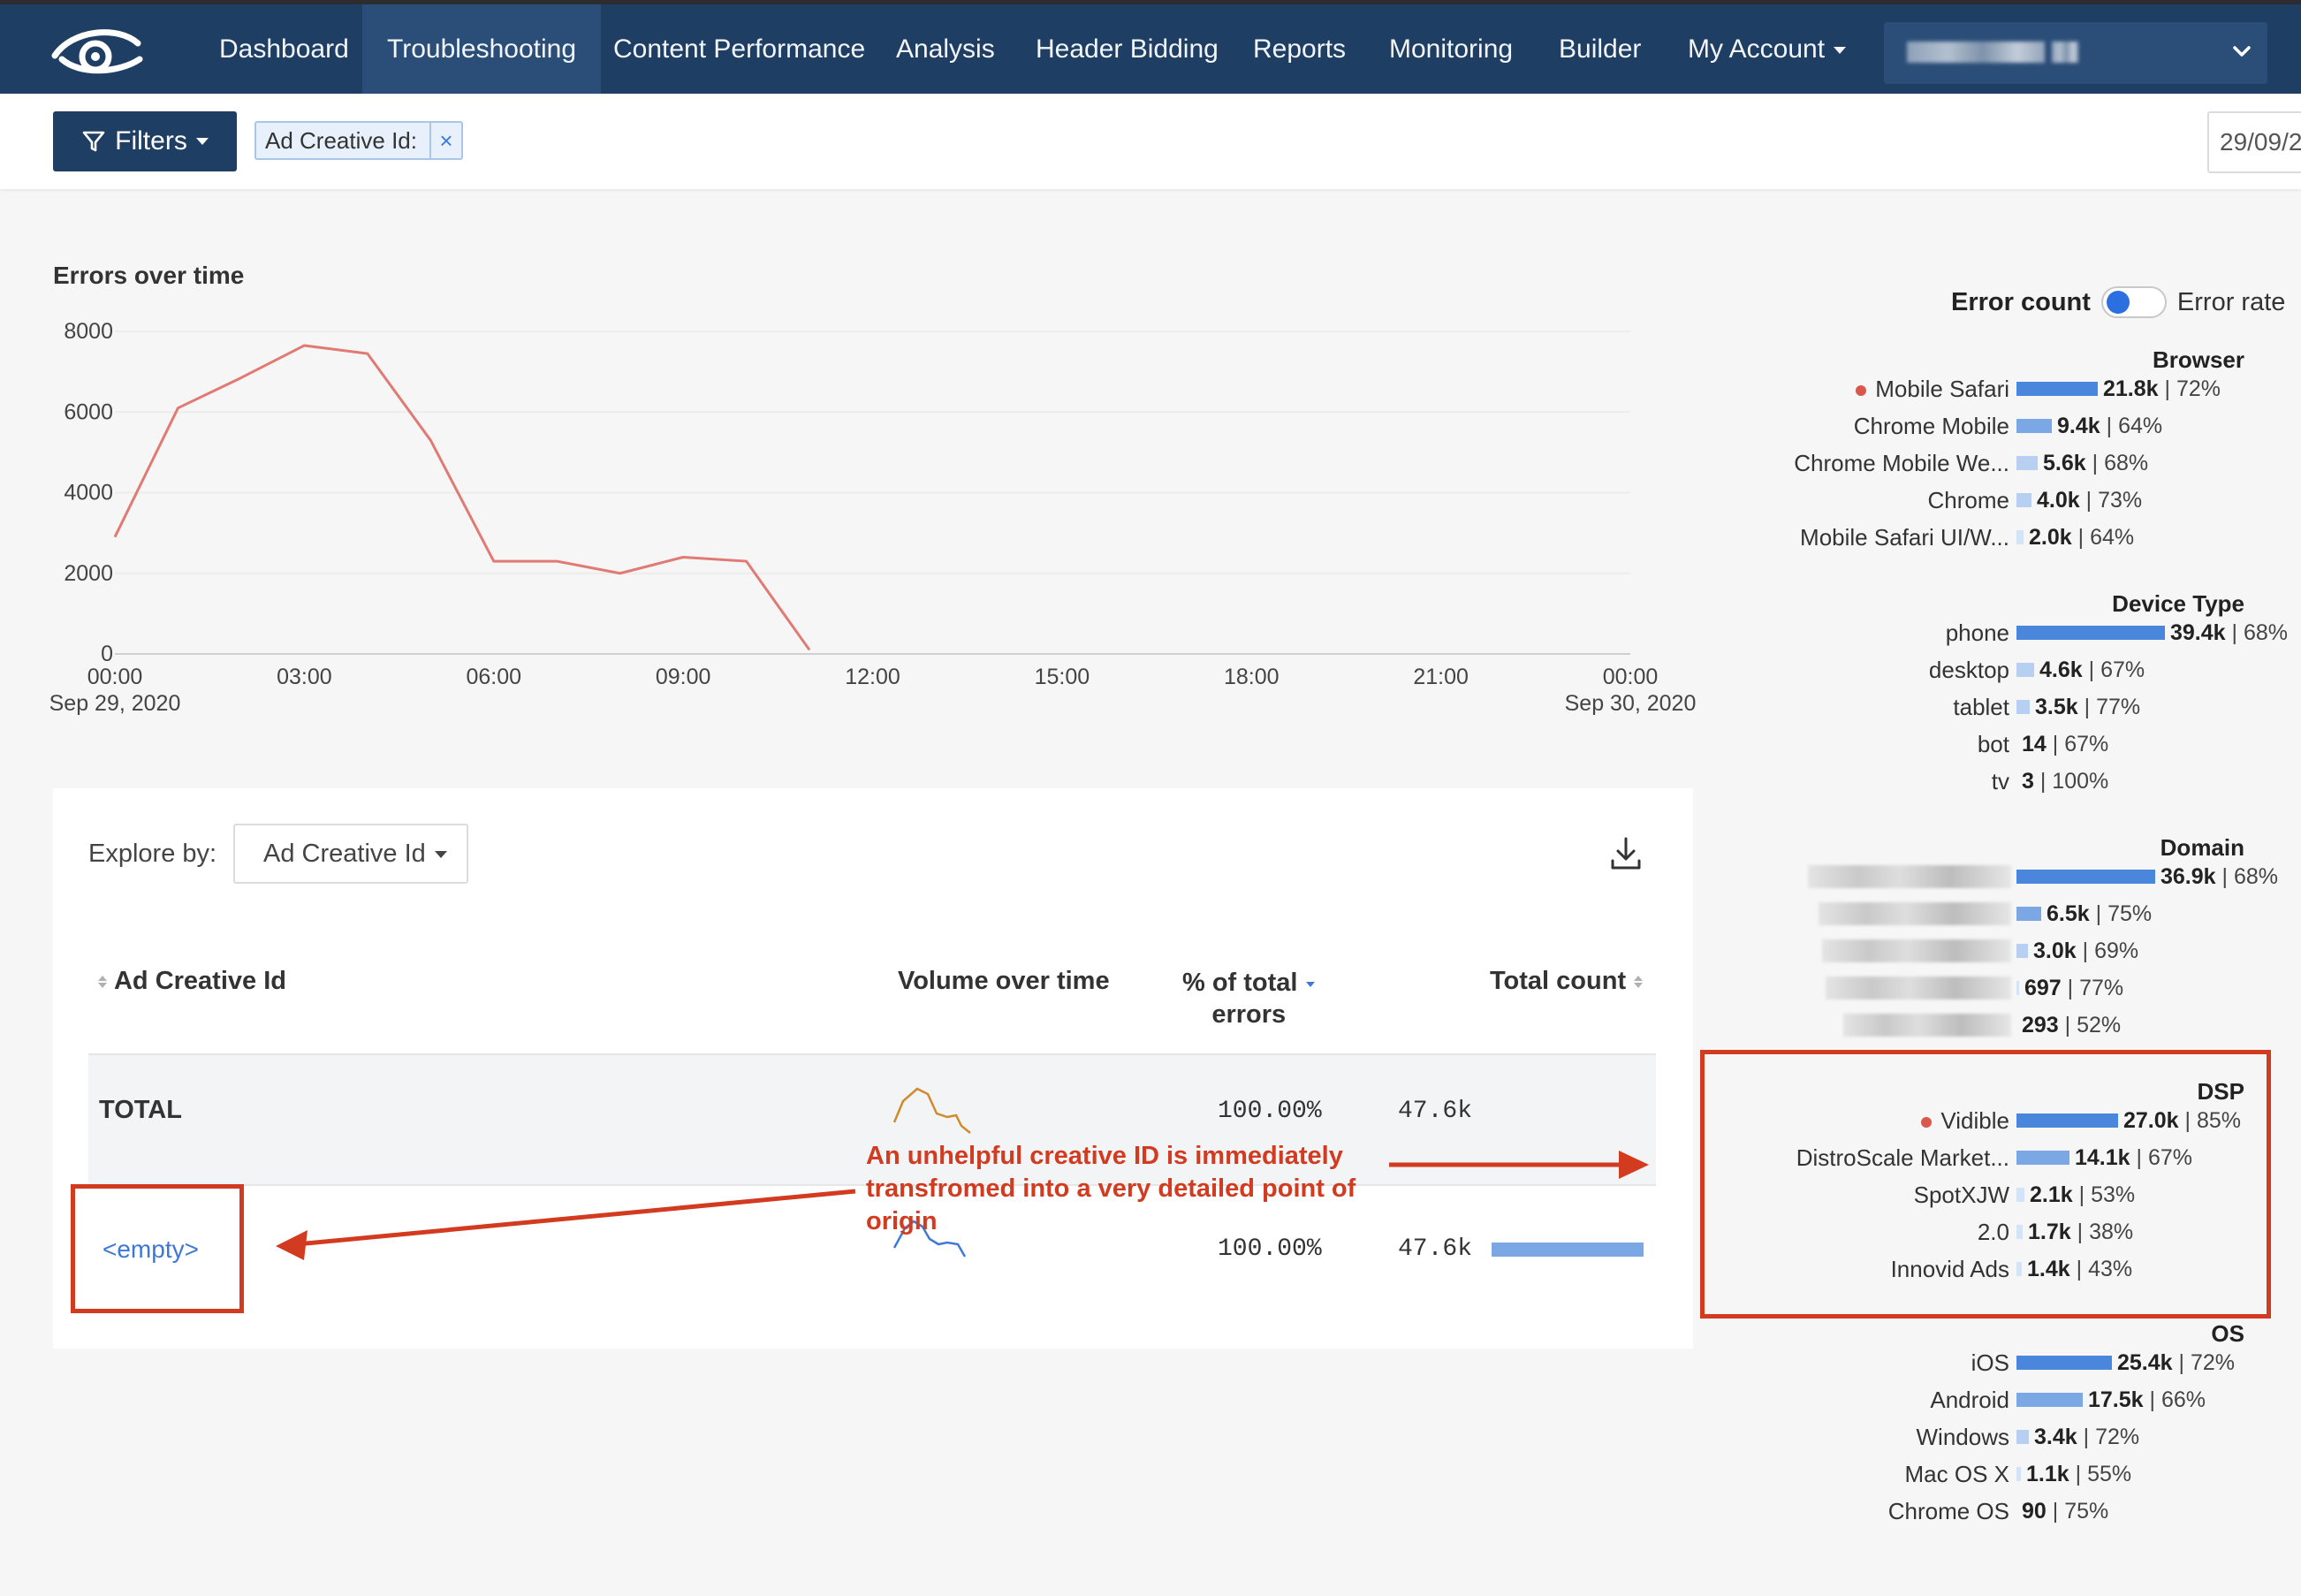  What do you see at coordinates (1004, 981) in the screenshot?
I see `column-header-volume: Volume over time` at bounding box center [1004, 981].